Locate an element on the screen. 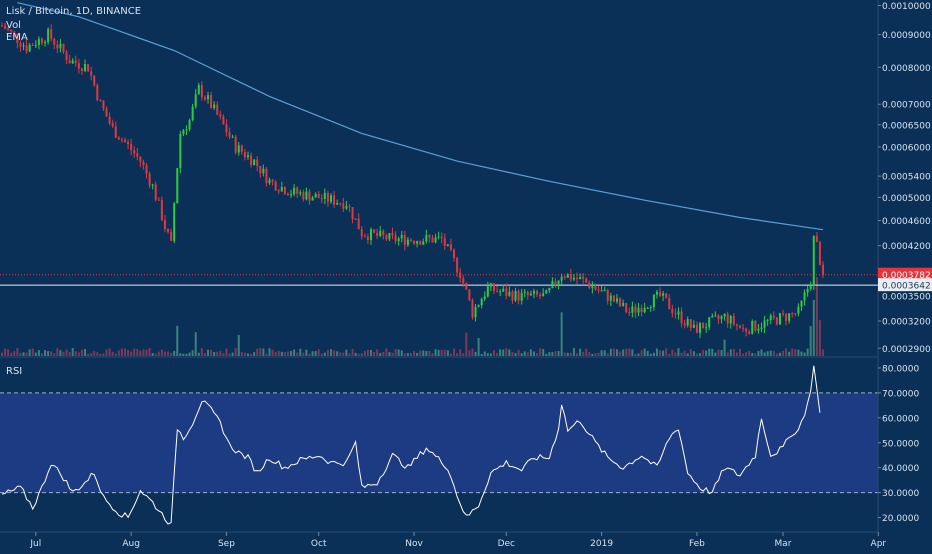 This screenshot has height=554, width=932. price-axis-tick-label: 0.0006500 is located at coordinates (906, 126).